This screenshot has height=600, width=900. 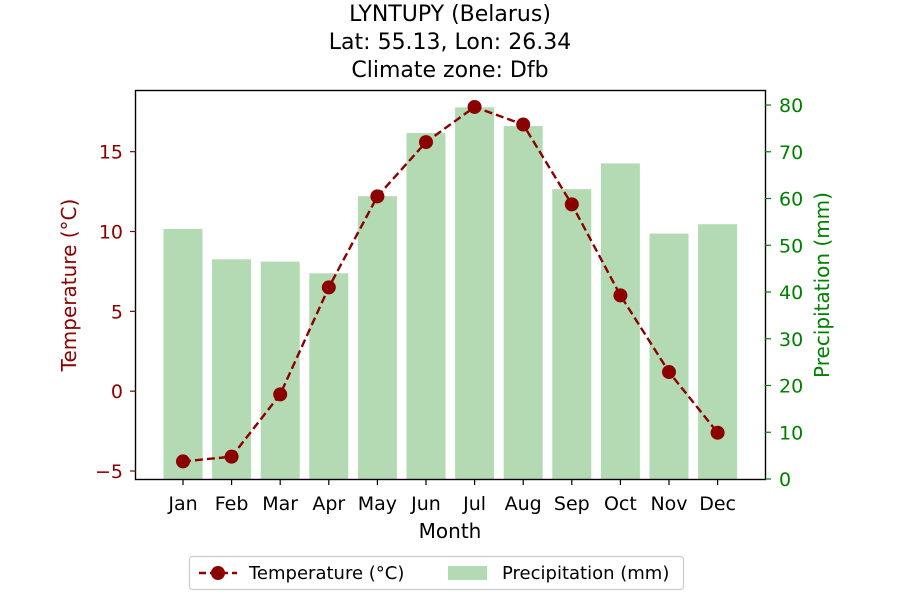 What do you see at coordinates (326, 573) in the screenshot?
I see `legend-temperature-label: Temperature (°C)` at bounding box center [326, 573].